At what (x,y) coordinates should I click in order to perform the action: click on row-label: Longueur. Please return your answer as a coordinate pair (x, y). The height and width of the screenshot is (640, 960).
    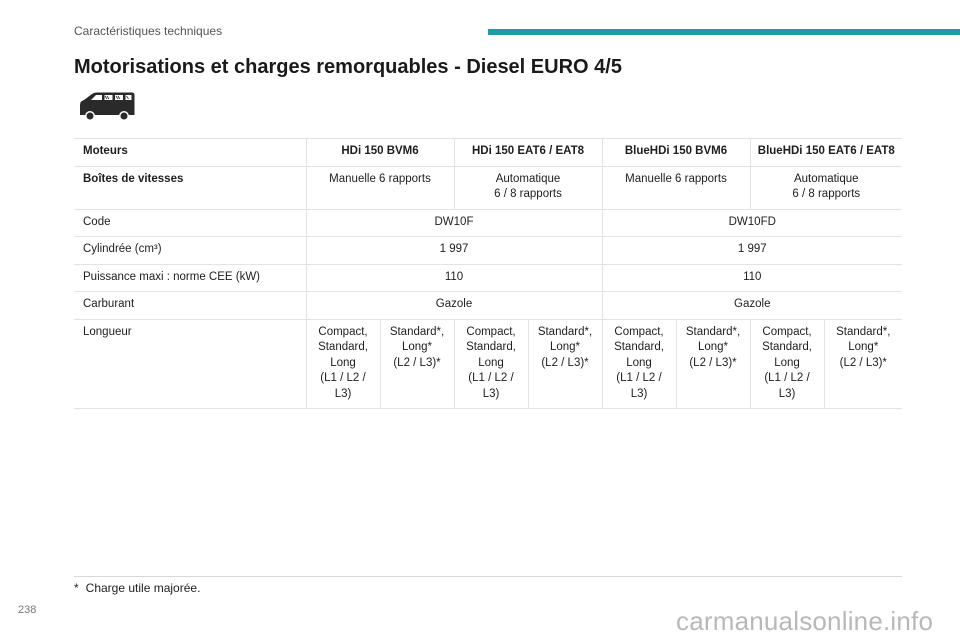
    Looking at the image, I should click on (190, 363).